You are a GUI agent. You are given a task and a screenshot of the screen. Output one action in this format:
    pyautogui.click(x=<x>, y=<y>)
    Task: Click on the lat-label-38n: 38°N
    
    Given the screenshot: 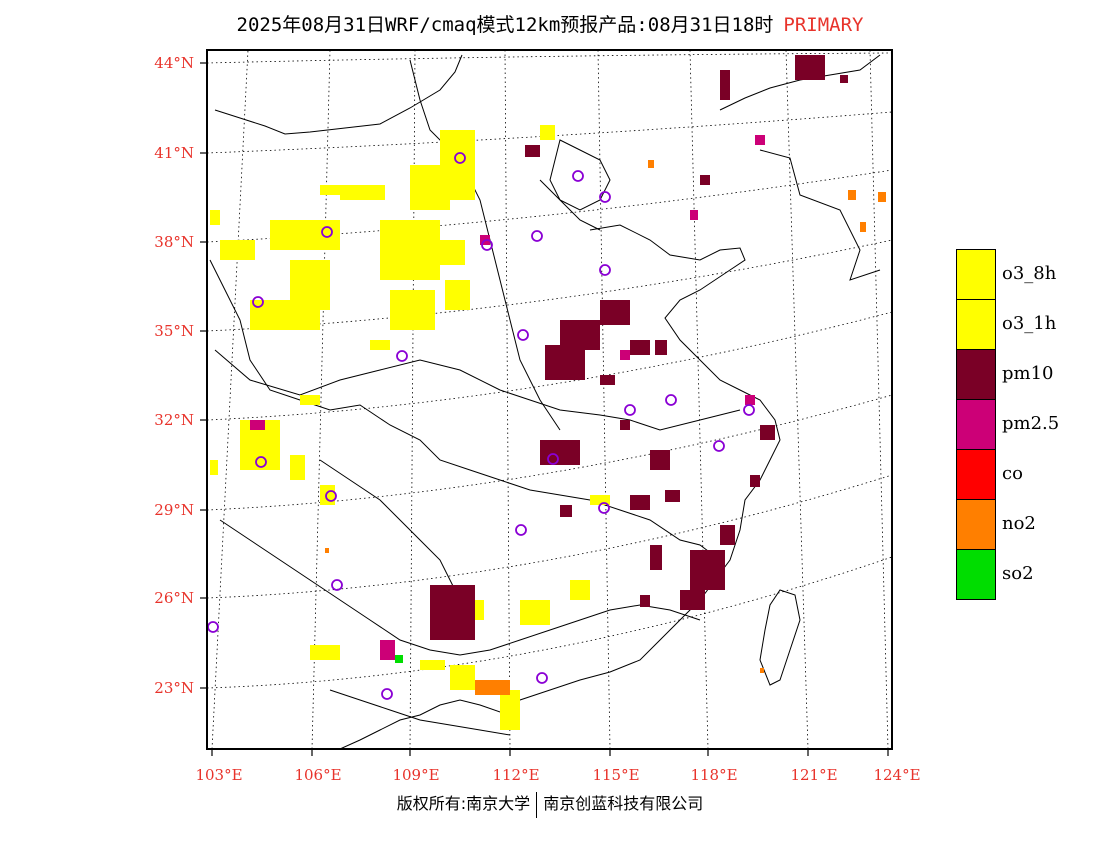 What is the action you would take?
    pyautogui.click(x=174, y=242)
    